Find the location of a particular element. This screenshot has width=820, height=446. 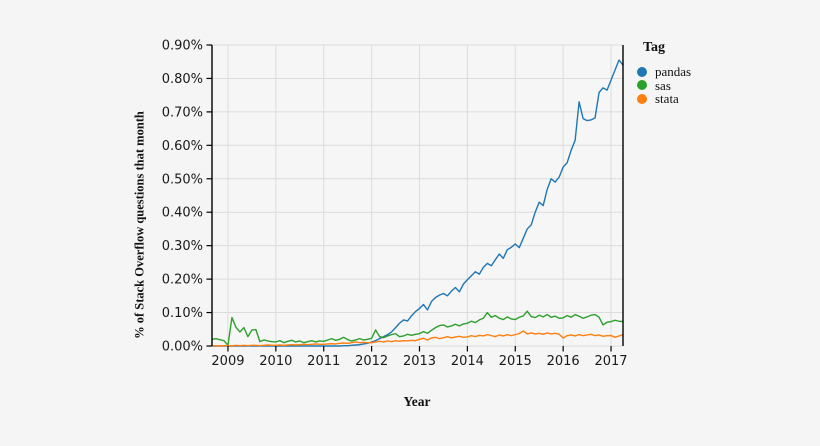

series-line-stata is located at coordinates (417, 338).